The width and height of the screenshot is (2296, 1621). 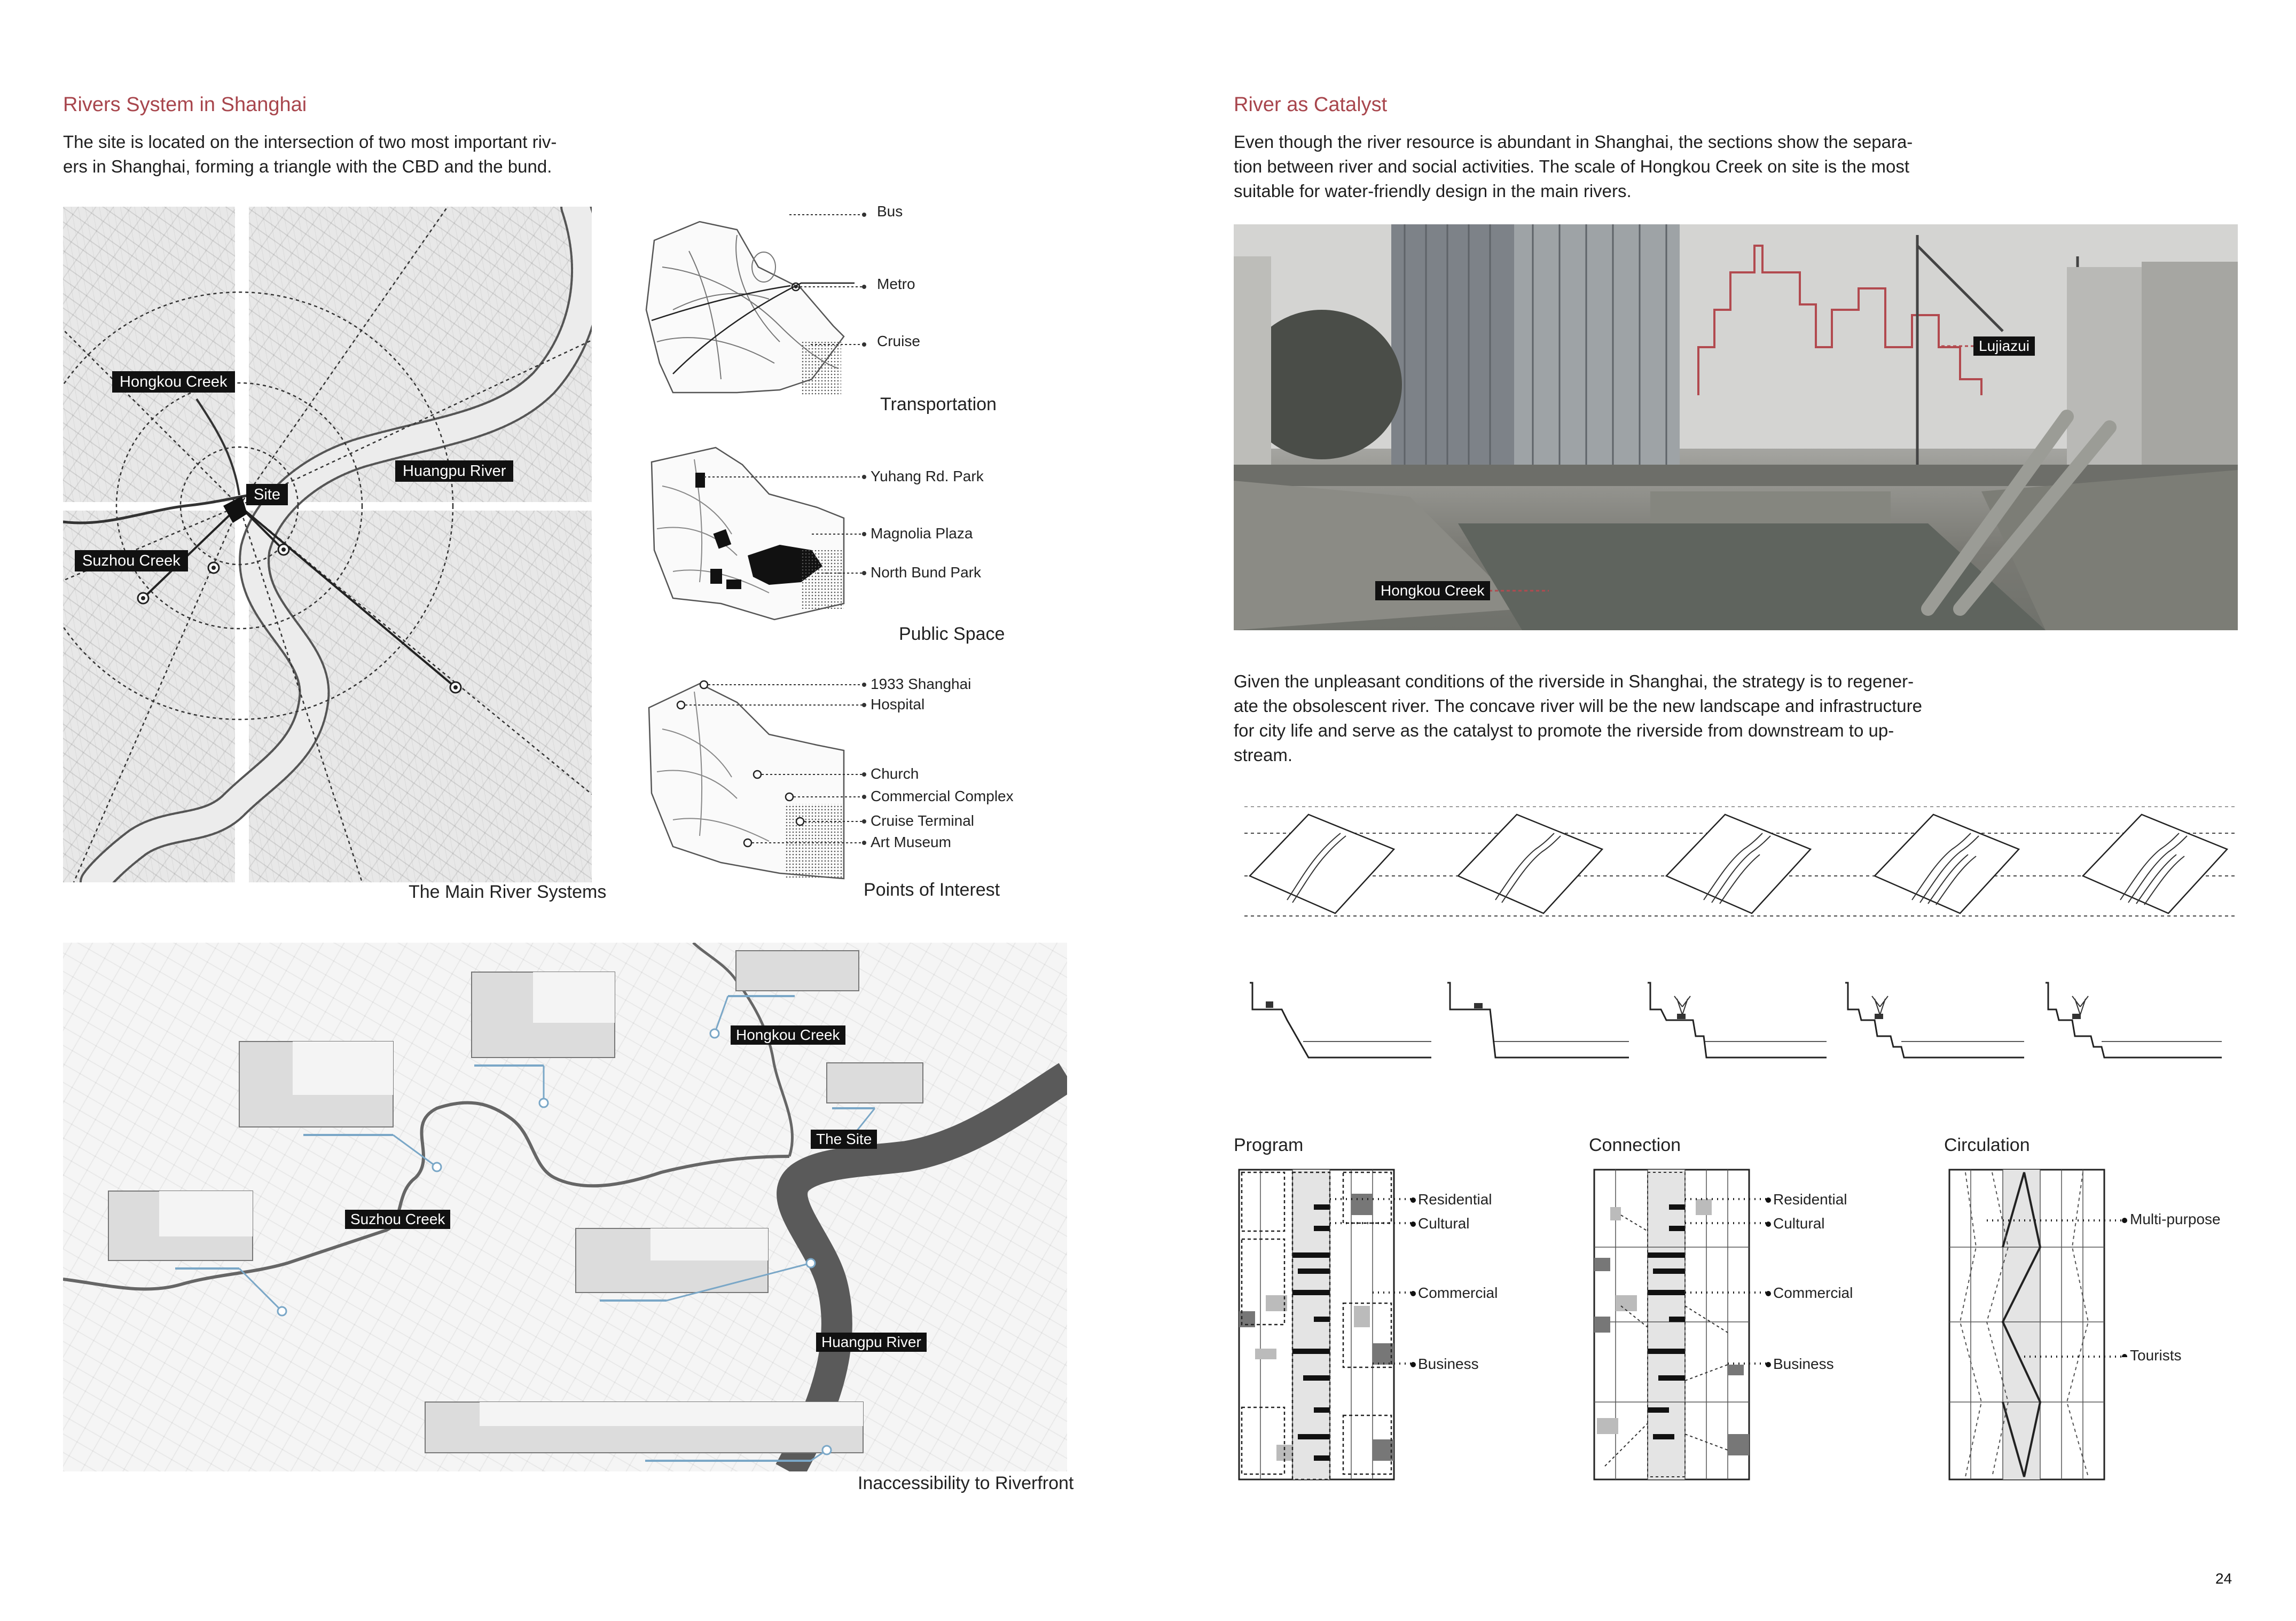 What do you see at coordinates (938, 404) in the screenshot?
I see `transportation-title: Transportation` at bounding box center [938, 404].